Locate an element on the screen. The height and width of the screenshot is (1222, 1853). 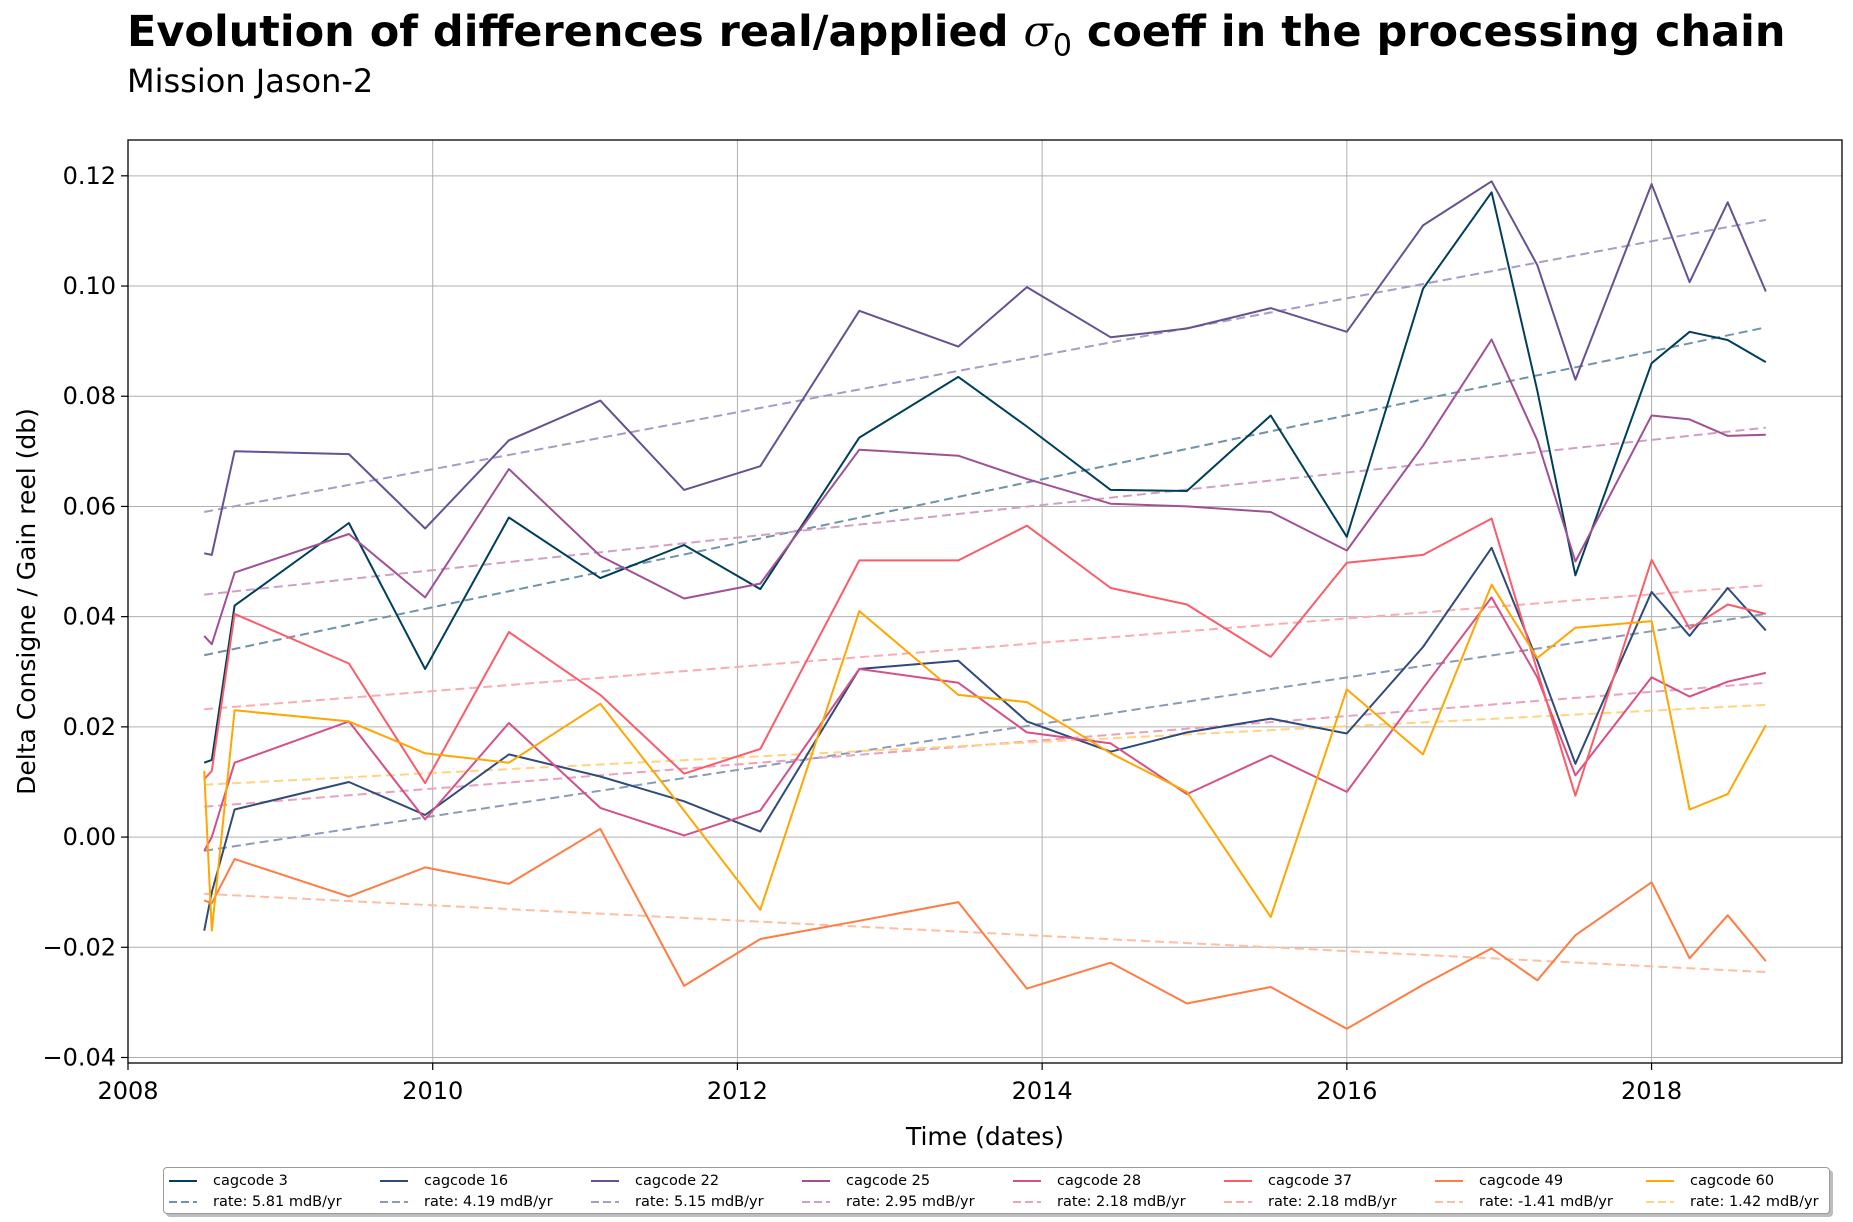
legend-rate-row: rate: -1.41 mdB/yr is located at coordinates (1522, 1202).